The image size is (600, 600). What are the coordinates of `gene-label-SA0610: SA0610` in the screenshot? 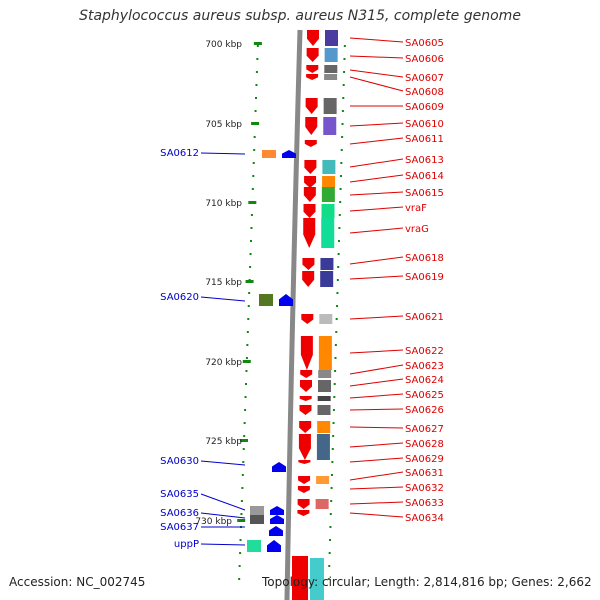 It's located at (424, 124).